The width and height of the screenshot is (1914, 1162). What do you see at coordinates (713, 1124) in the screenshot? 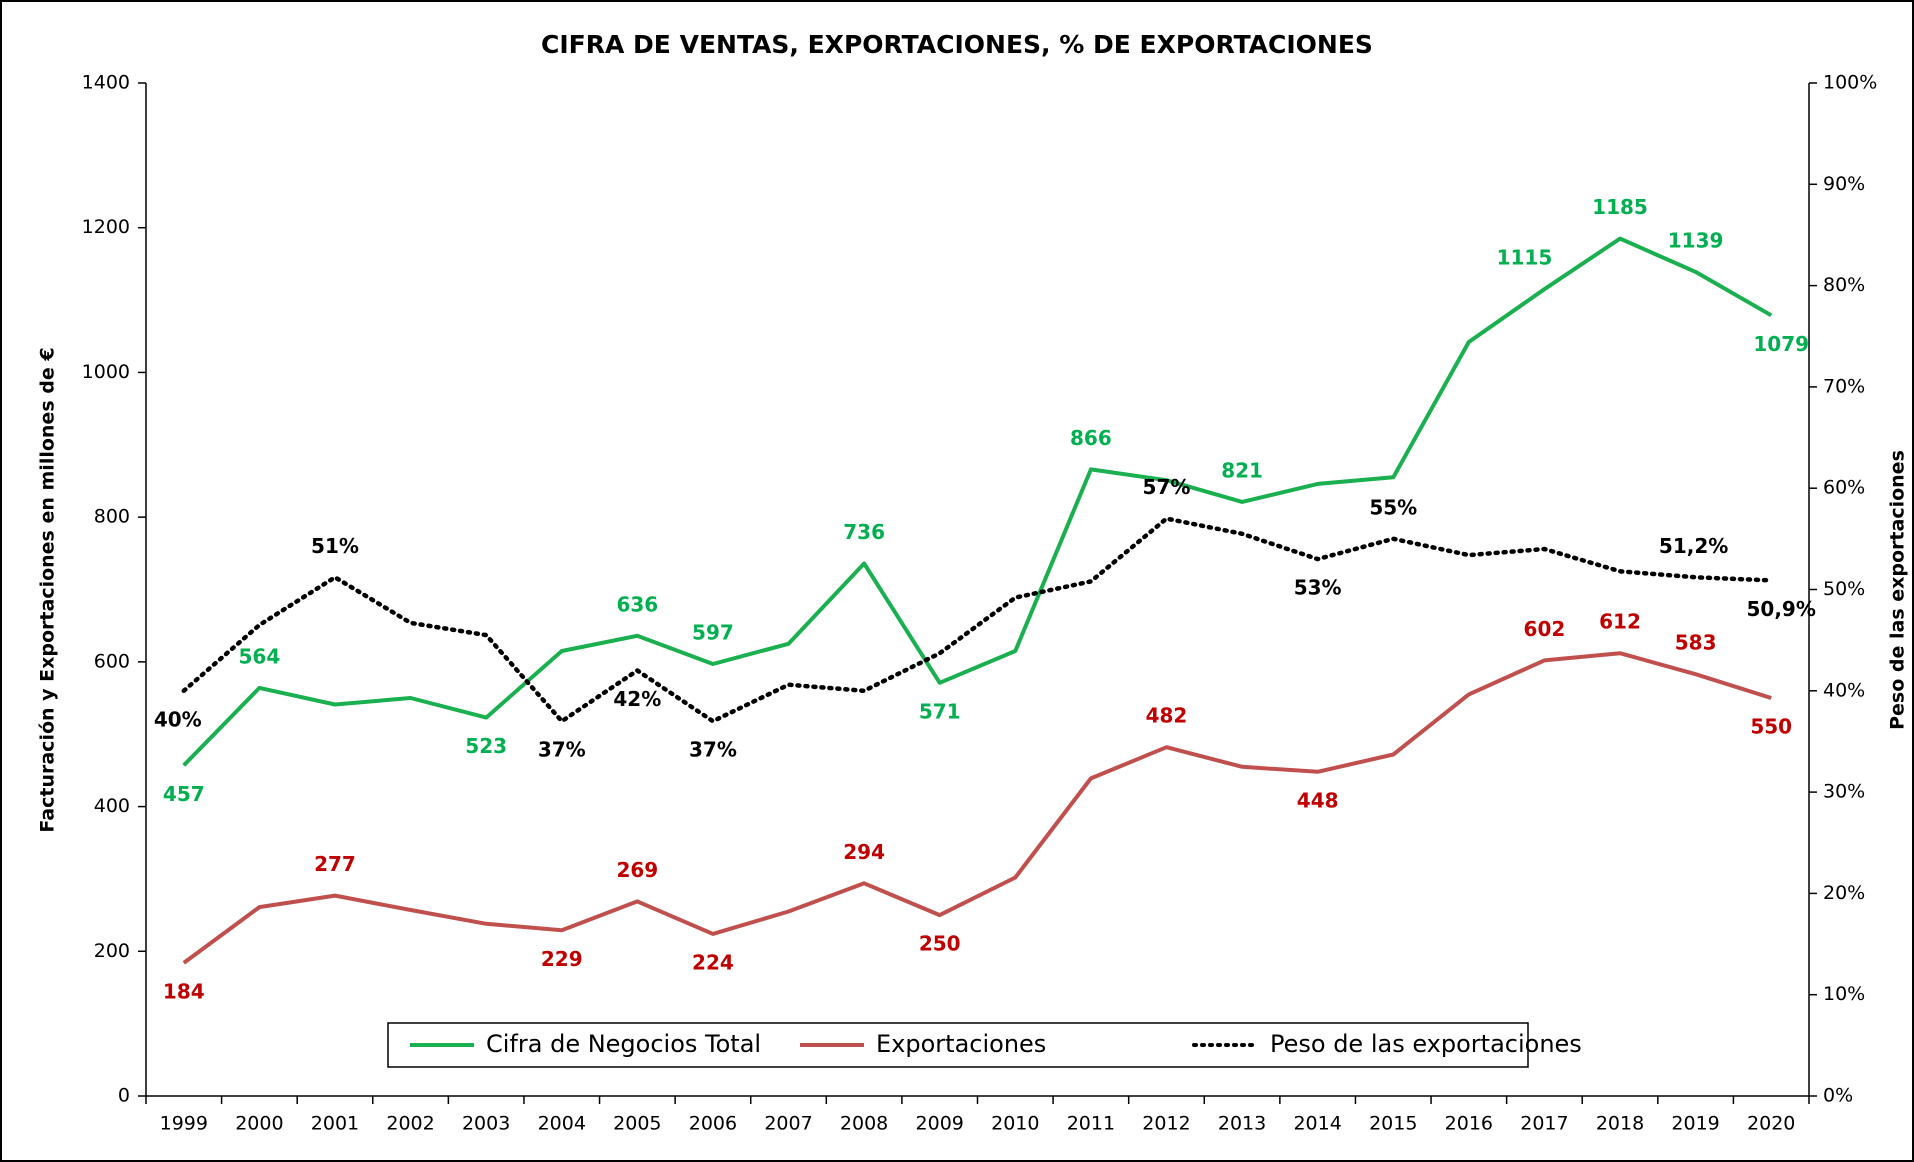
I see `x-tick-label: 2006` at bounding box center [713, 1124].